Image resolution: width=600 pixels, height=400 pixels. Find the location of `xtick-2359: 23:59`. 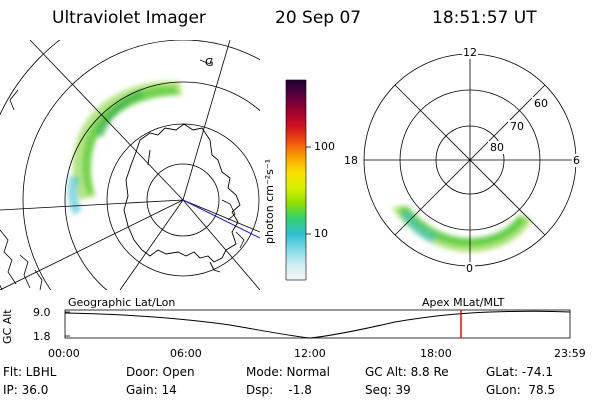

xtick-2359: 23:59 is located at coordinates (570, 353).